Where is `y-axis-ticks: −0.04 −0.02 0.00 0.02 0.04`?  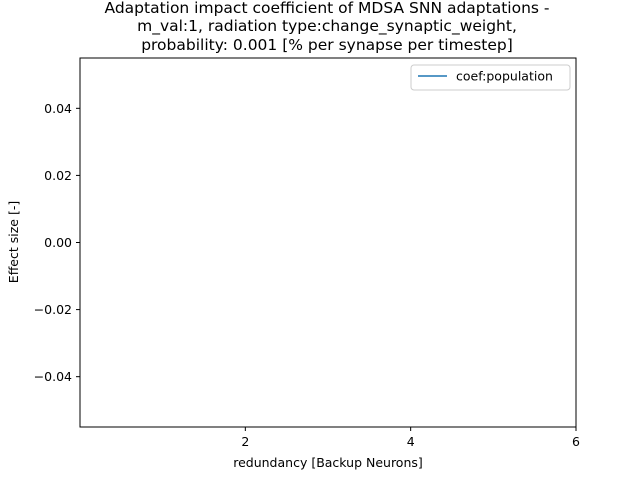 y-axis-ticks: −0.04 −0.02 0.00 0.02 0.04 is located at coordinates (57, 242).